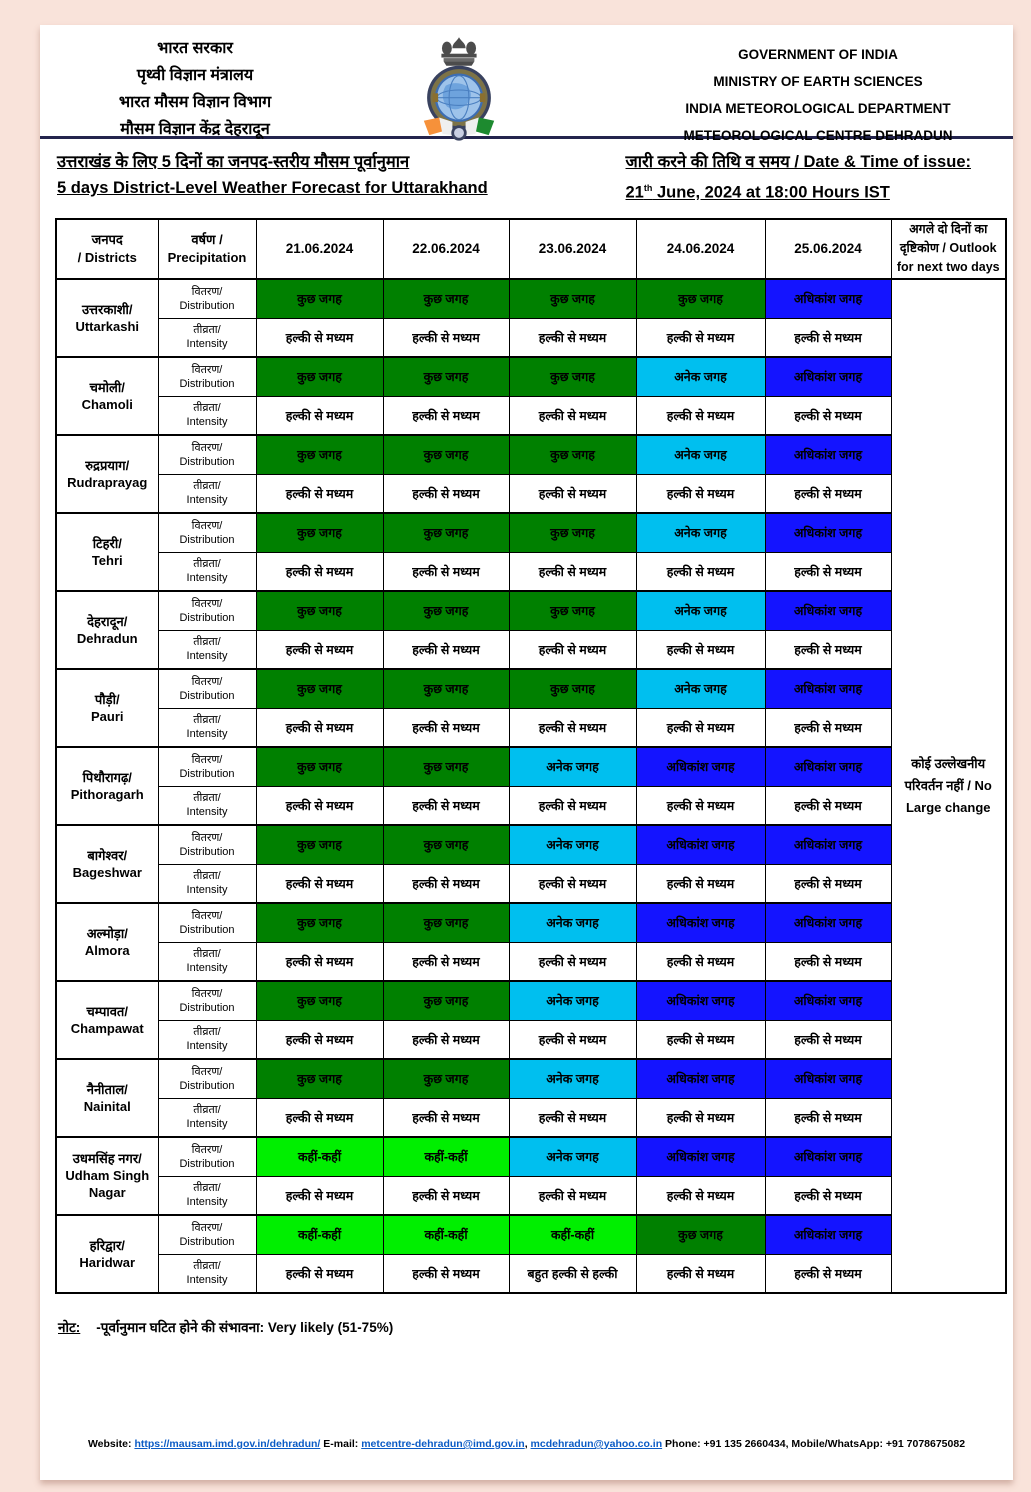  I want to click on district-name-english: Rudraprayag, so click(107, 482).